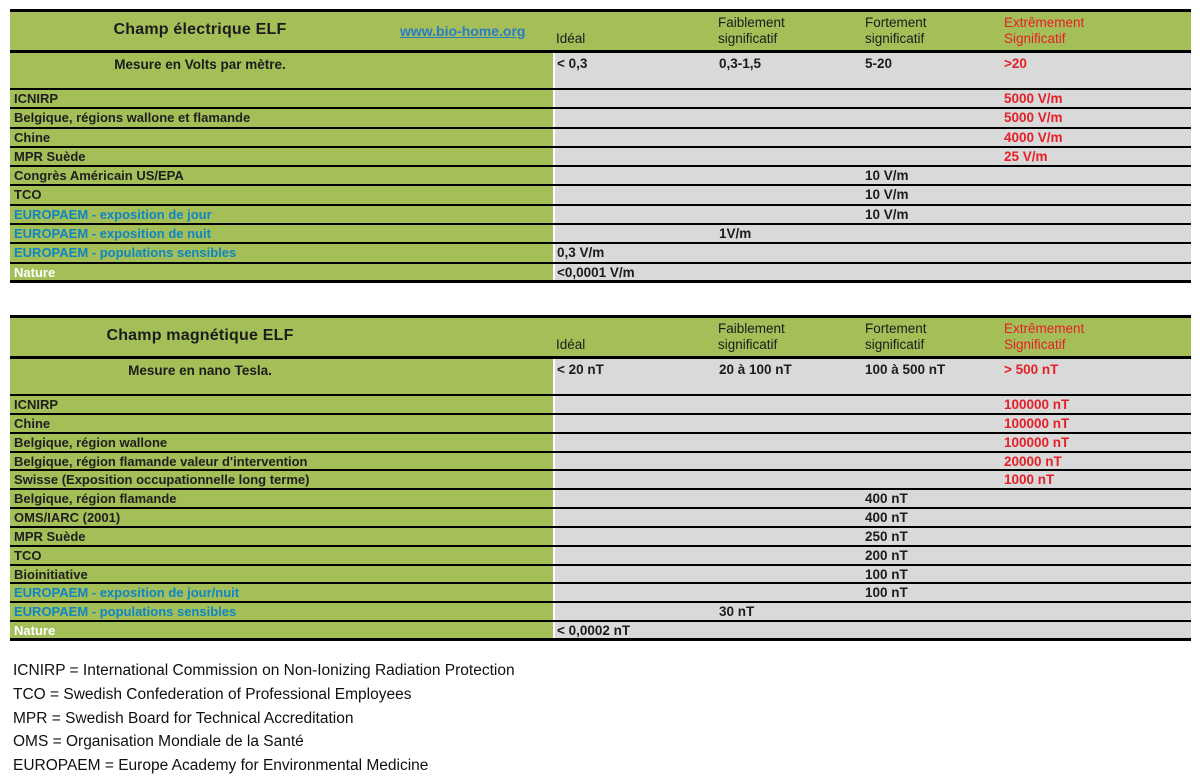  What do you see at coordinates (594, 631) in the screenshot?
I see `row-value: < 0,0002 nT` at bounding box center [594, 631].